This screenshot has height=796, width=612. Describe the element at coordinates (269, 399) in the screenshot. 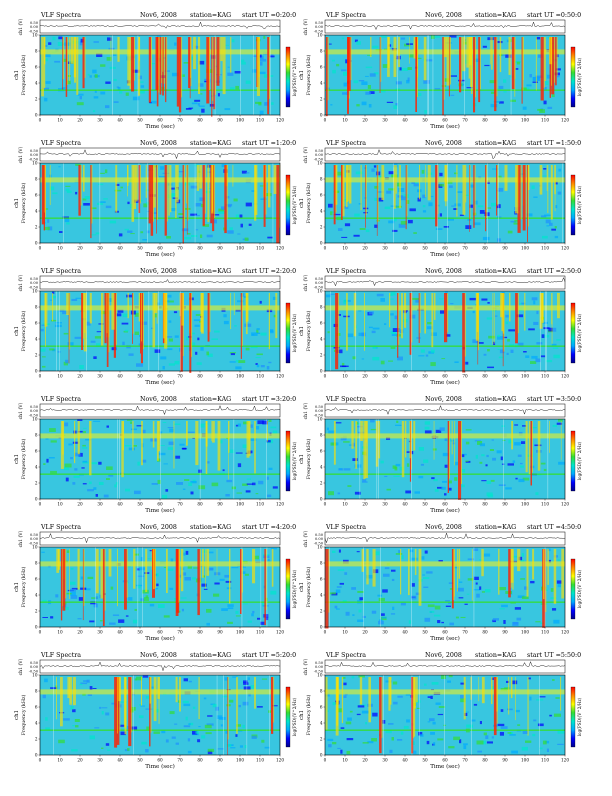

I see `panel-start-ut: start UT =3:20:0` at that location.